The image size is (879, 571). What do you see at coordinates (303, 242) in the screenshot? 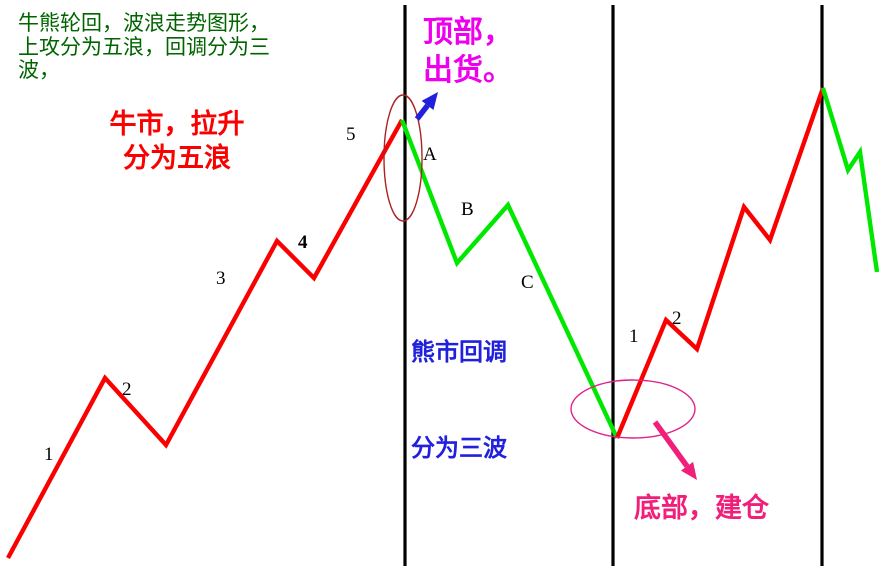
I see `wave-label-4-3: 4` at bounding box center [303, 242].